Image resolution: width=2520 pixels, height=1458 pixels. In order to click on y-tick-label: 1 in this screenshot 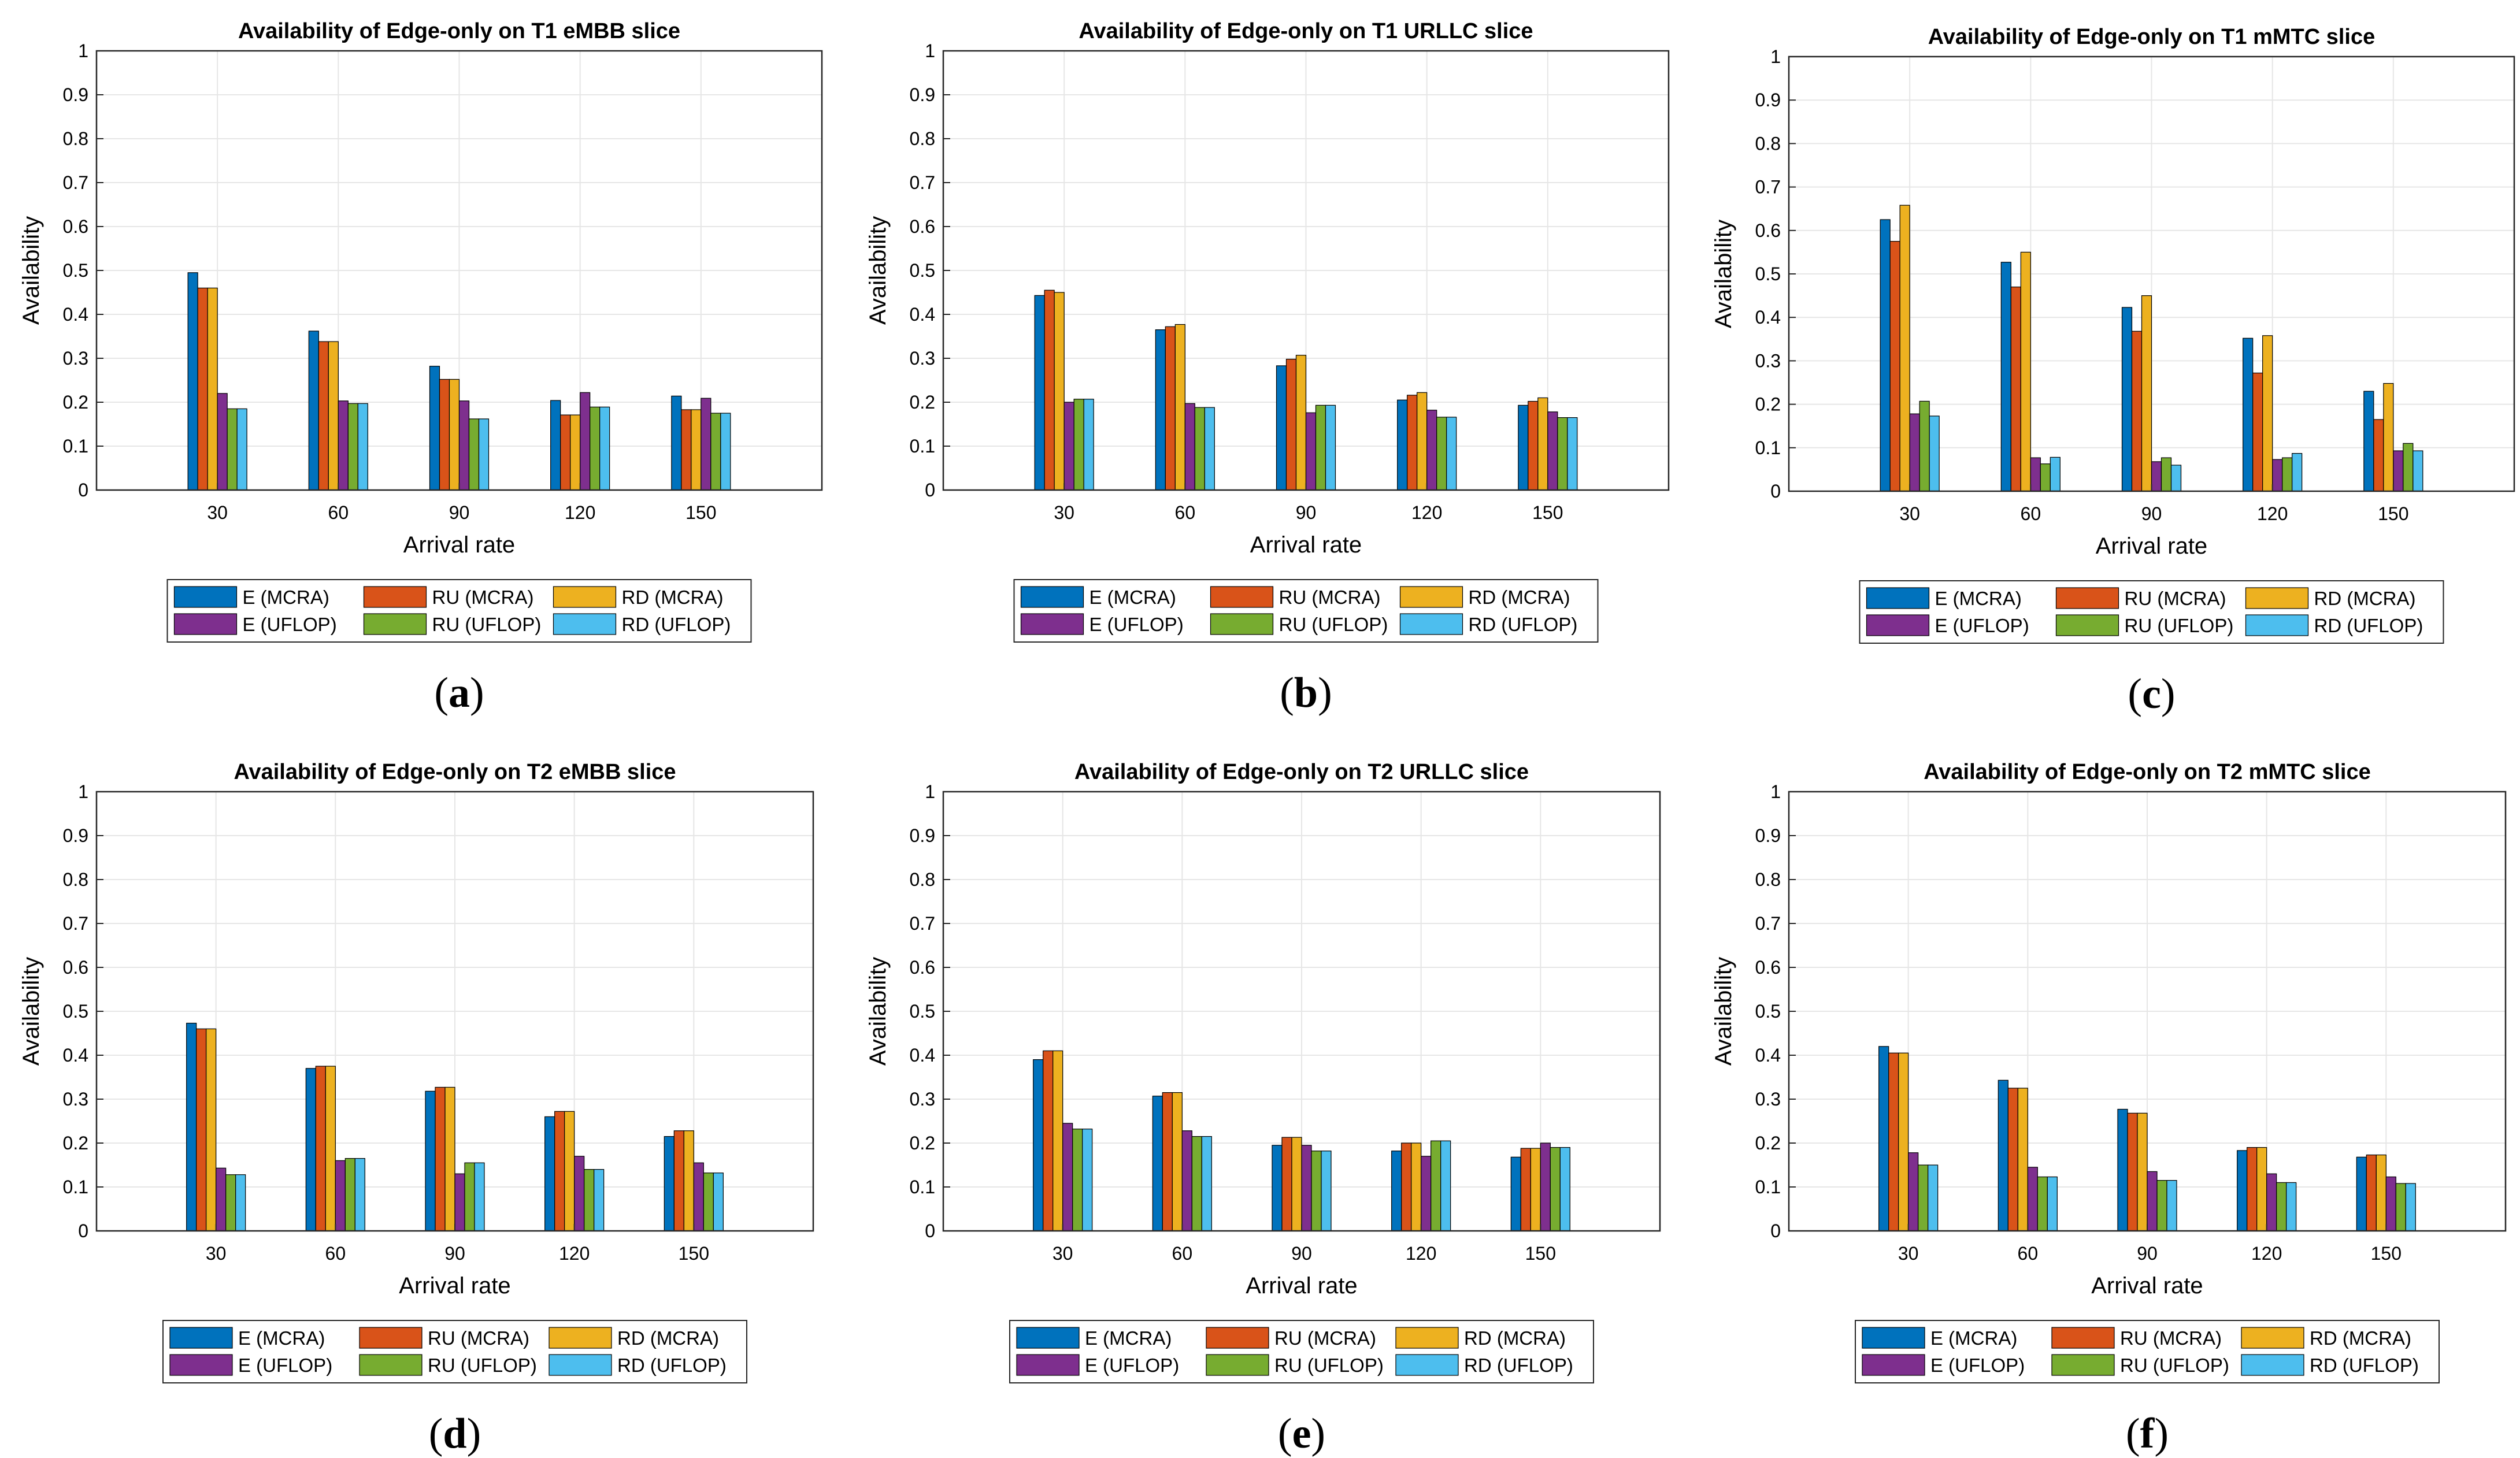, I will do `click(83, 791)`.